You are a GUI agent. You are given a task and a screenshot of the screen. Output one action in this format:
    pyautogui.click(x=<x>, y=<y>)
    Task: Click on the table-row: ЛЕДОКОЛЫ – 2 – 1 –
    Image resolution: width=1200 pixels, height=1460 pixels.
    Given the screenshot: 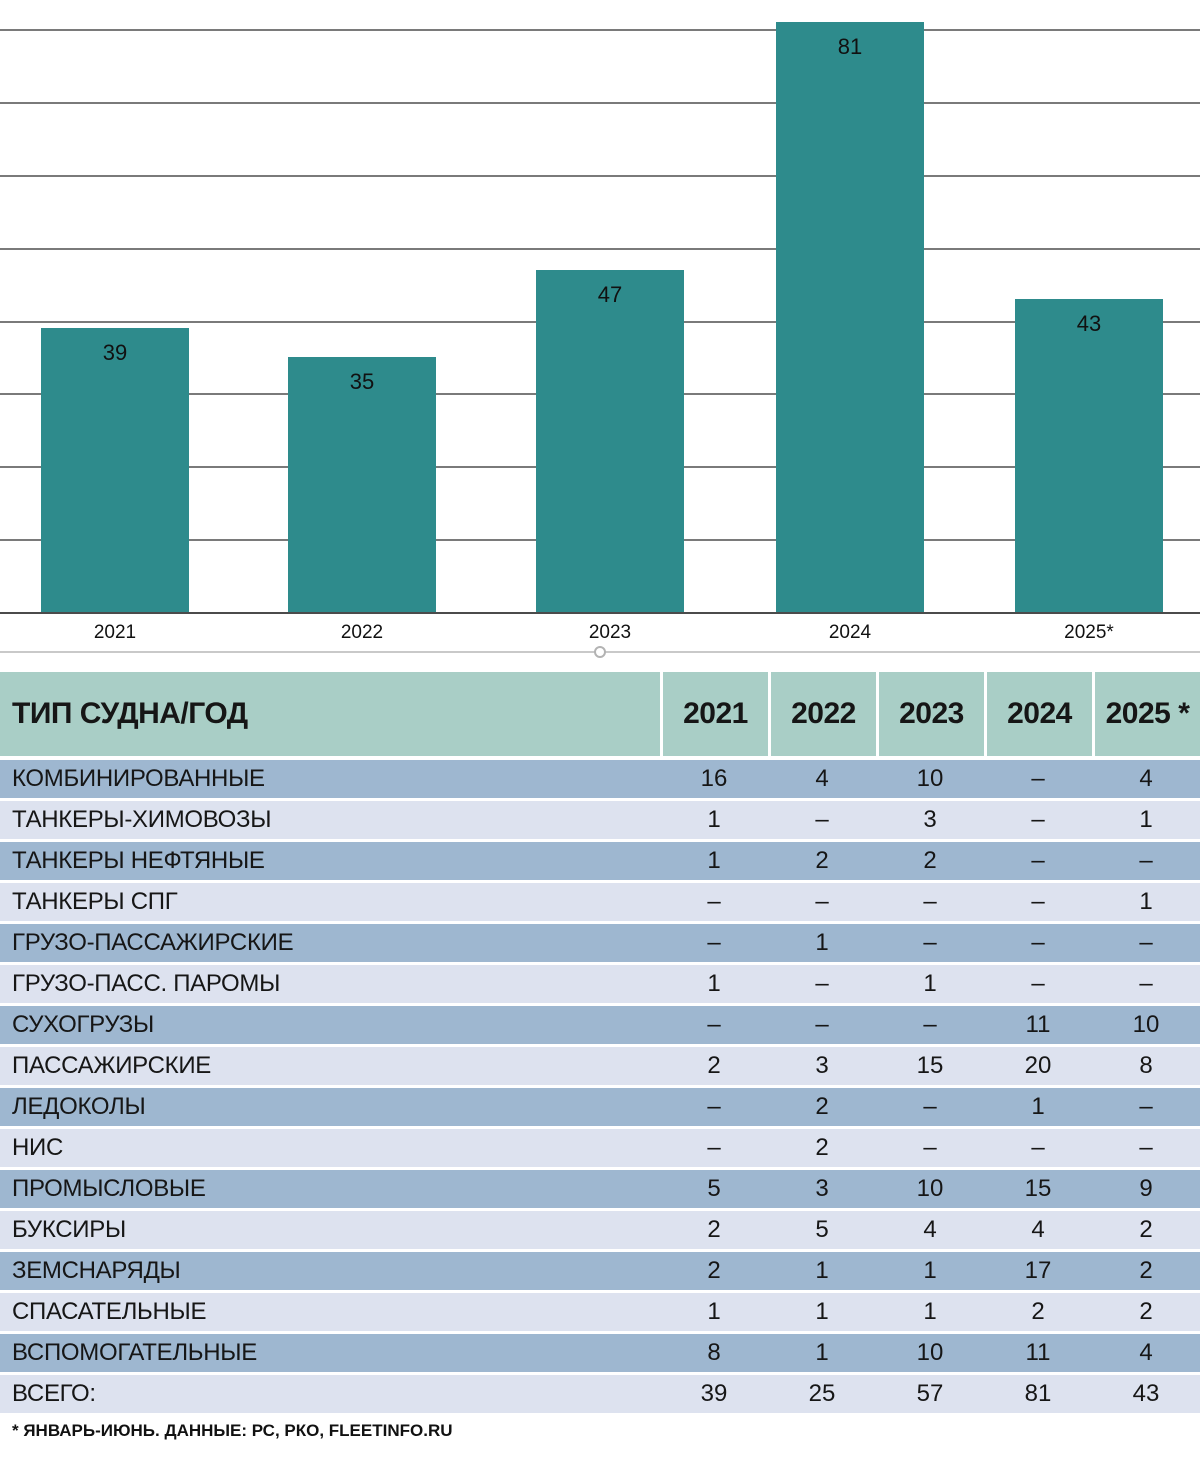 What is the action you would take?
    pyautogui.click(x=600, y=1107)
    